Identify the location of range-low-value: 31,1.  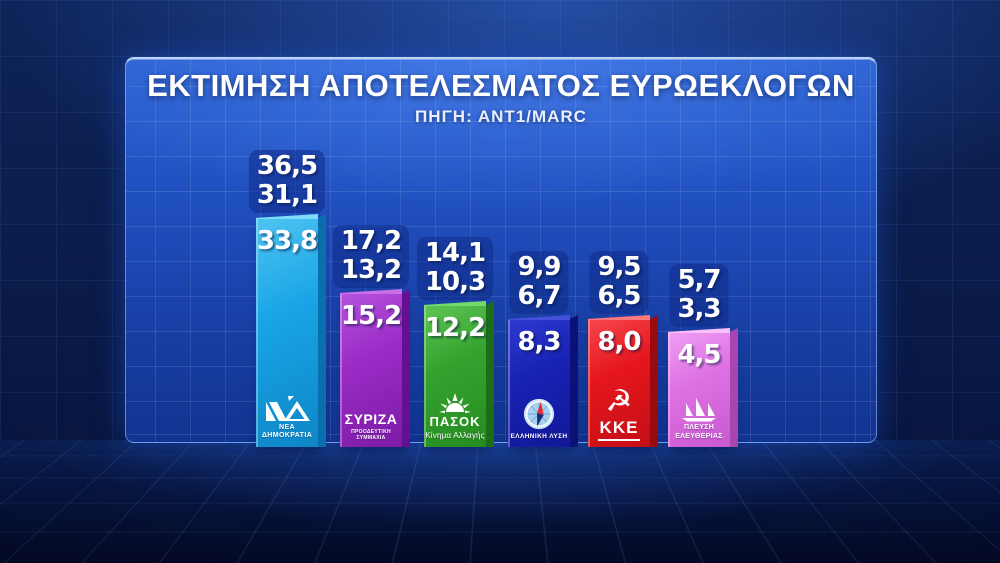
(287, 195).